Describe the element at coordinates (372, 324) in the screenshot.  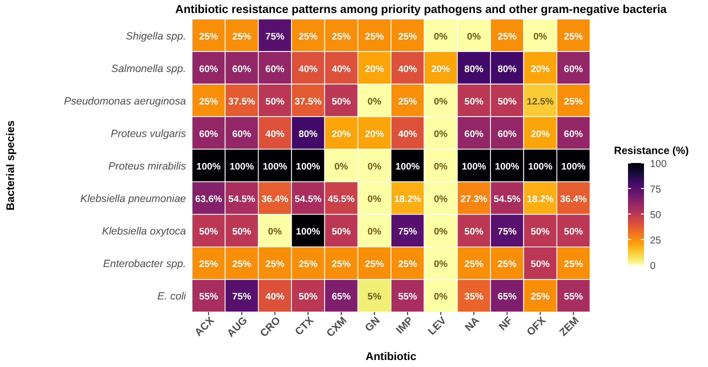
I see `x-tick-label: GN` at that location.